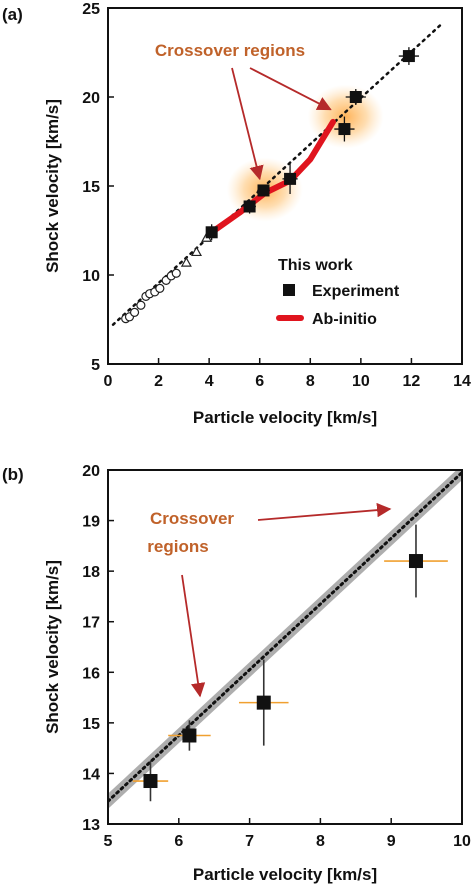 This screenshot has width=474, height=888. What do you see at coordinates (91, 572) in the screenshot?
I see `panel-b-y-tick-label-5: 18` at bounding box center [91, 572].